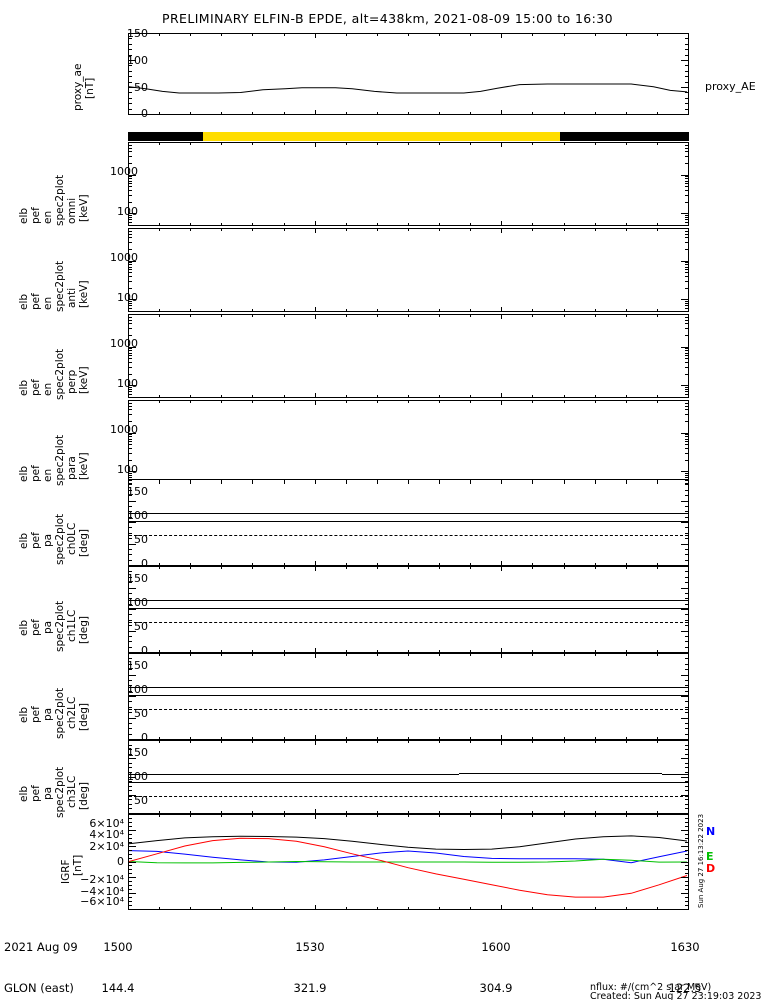  I want to click on ytick-pa-ch3lc-100: 100, so click(137, 776).